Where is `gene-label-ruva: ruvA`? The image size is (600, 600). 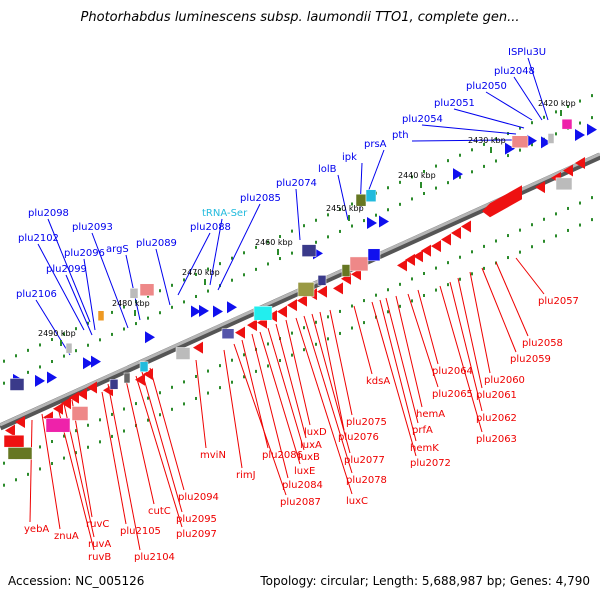 gene-label-ruva: ruvA is located at coordinates (99, 544).